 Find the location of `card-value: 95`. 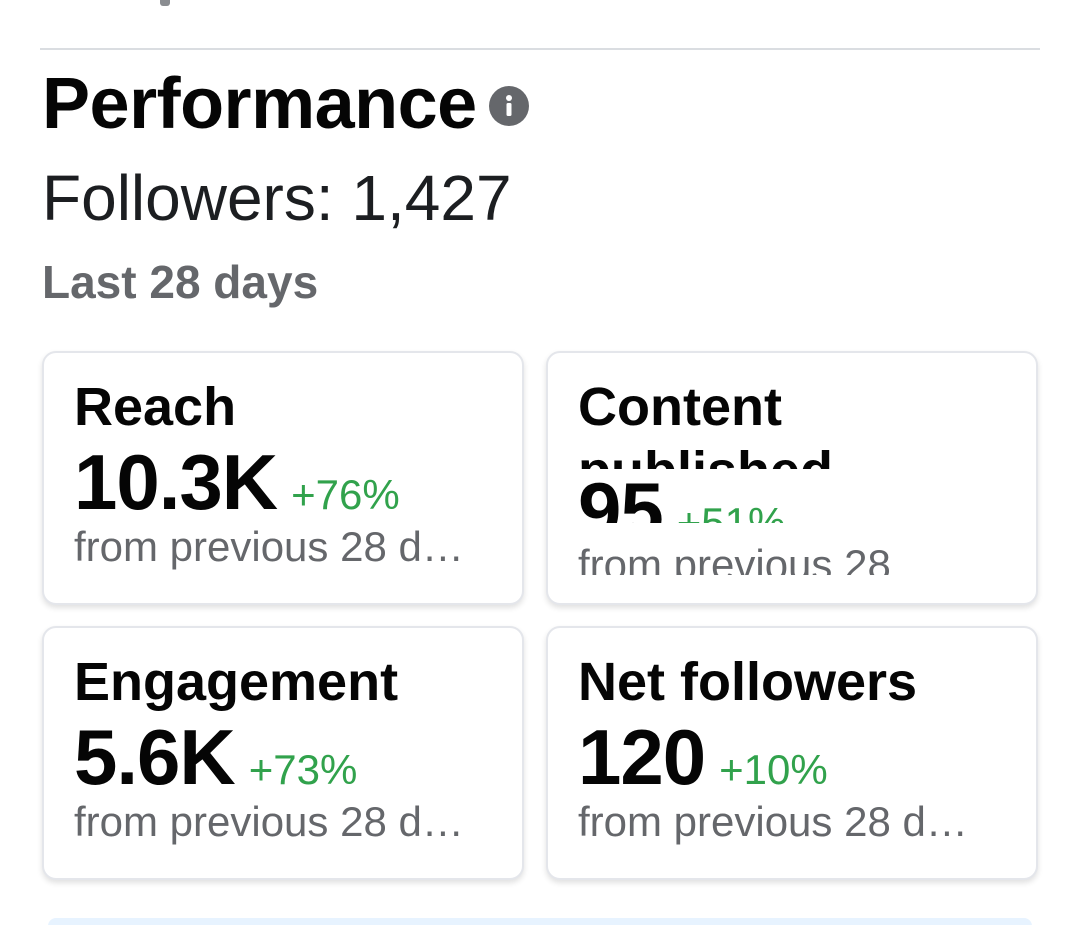

card-value: 95 is located at coordinates (621, 494).